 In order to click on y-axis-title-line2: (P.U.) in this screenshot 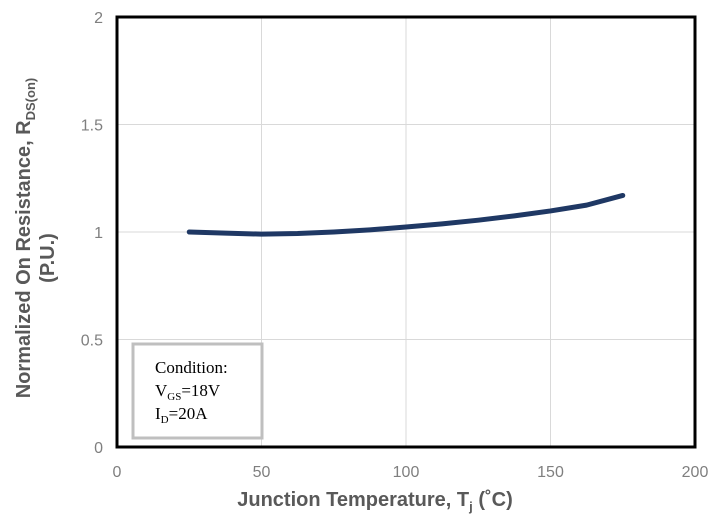, I will do `click(48, 258)`.